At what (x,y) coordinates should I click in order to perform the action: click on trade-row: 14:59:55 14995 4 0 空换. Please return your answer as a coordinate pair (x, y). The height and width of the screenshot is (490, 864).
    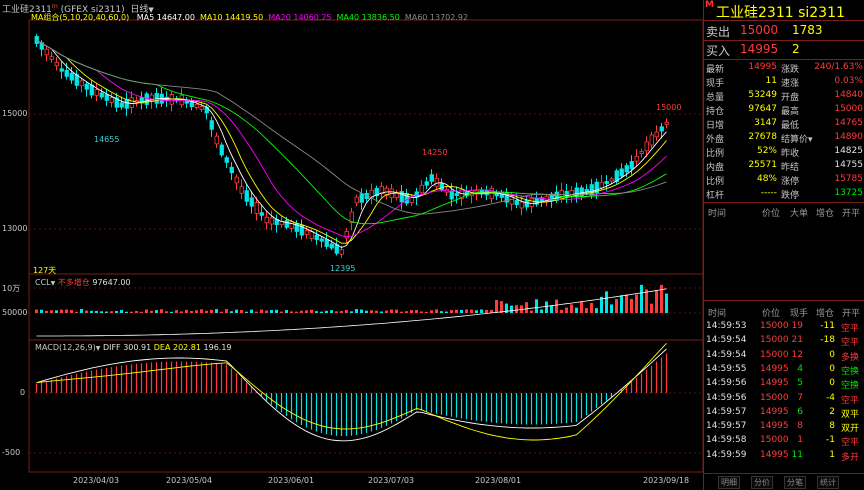
    Looking at the image, I should click on (784, 370).